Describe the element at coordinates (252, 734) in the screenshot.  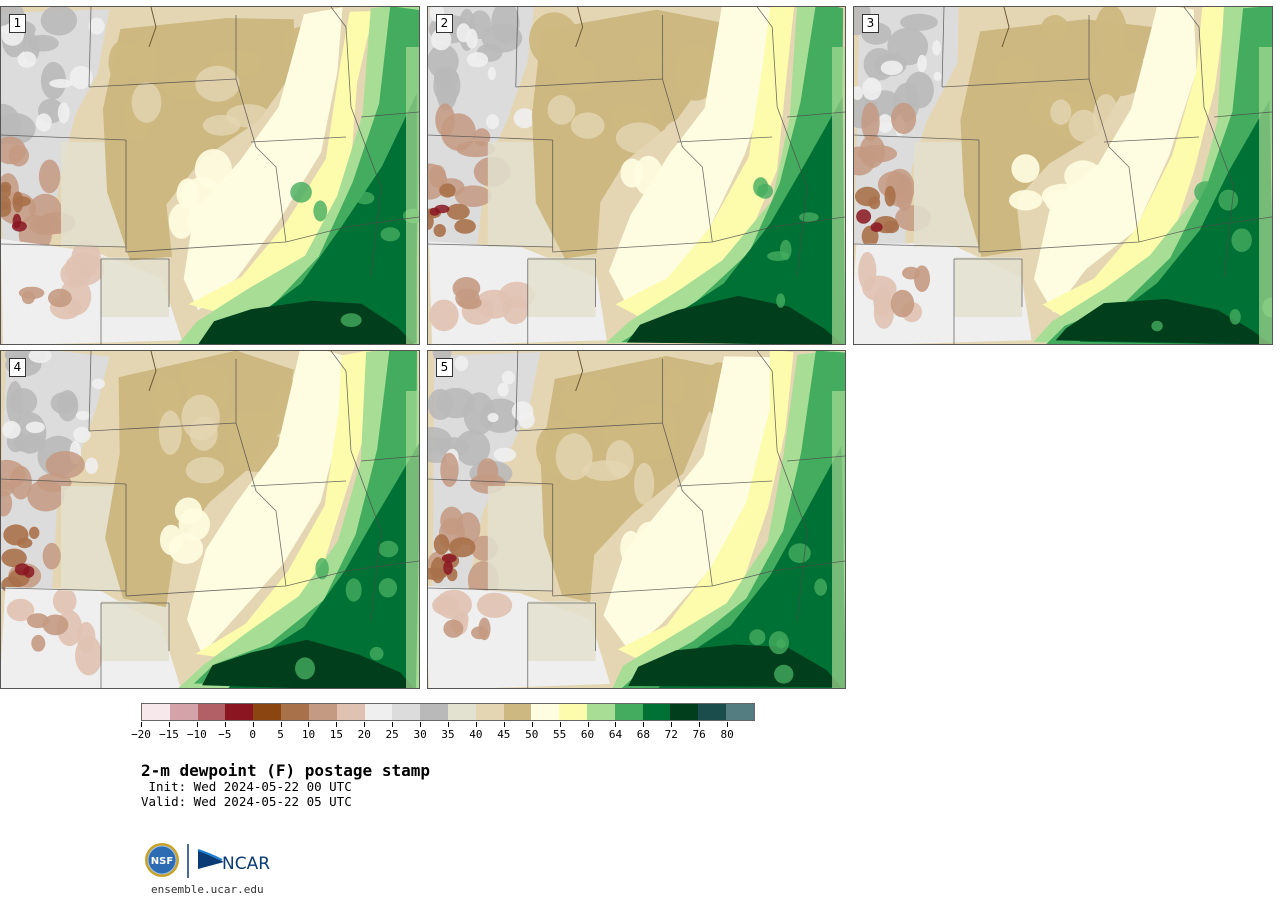
I see `colorbar-tick-label: 0` at that location.